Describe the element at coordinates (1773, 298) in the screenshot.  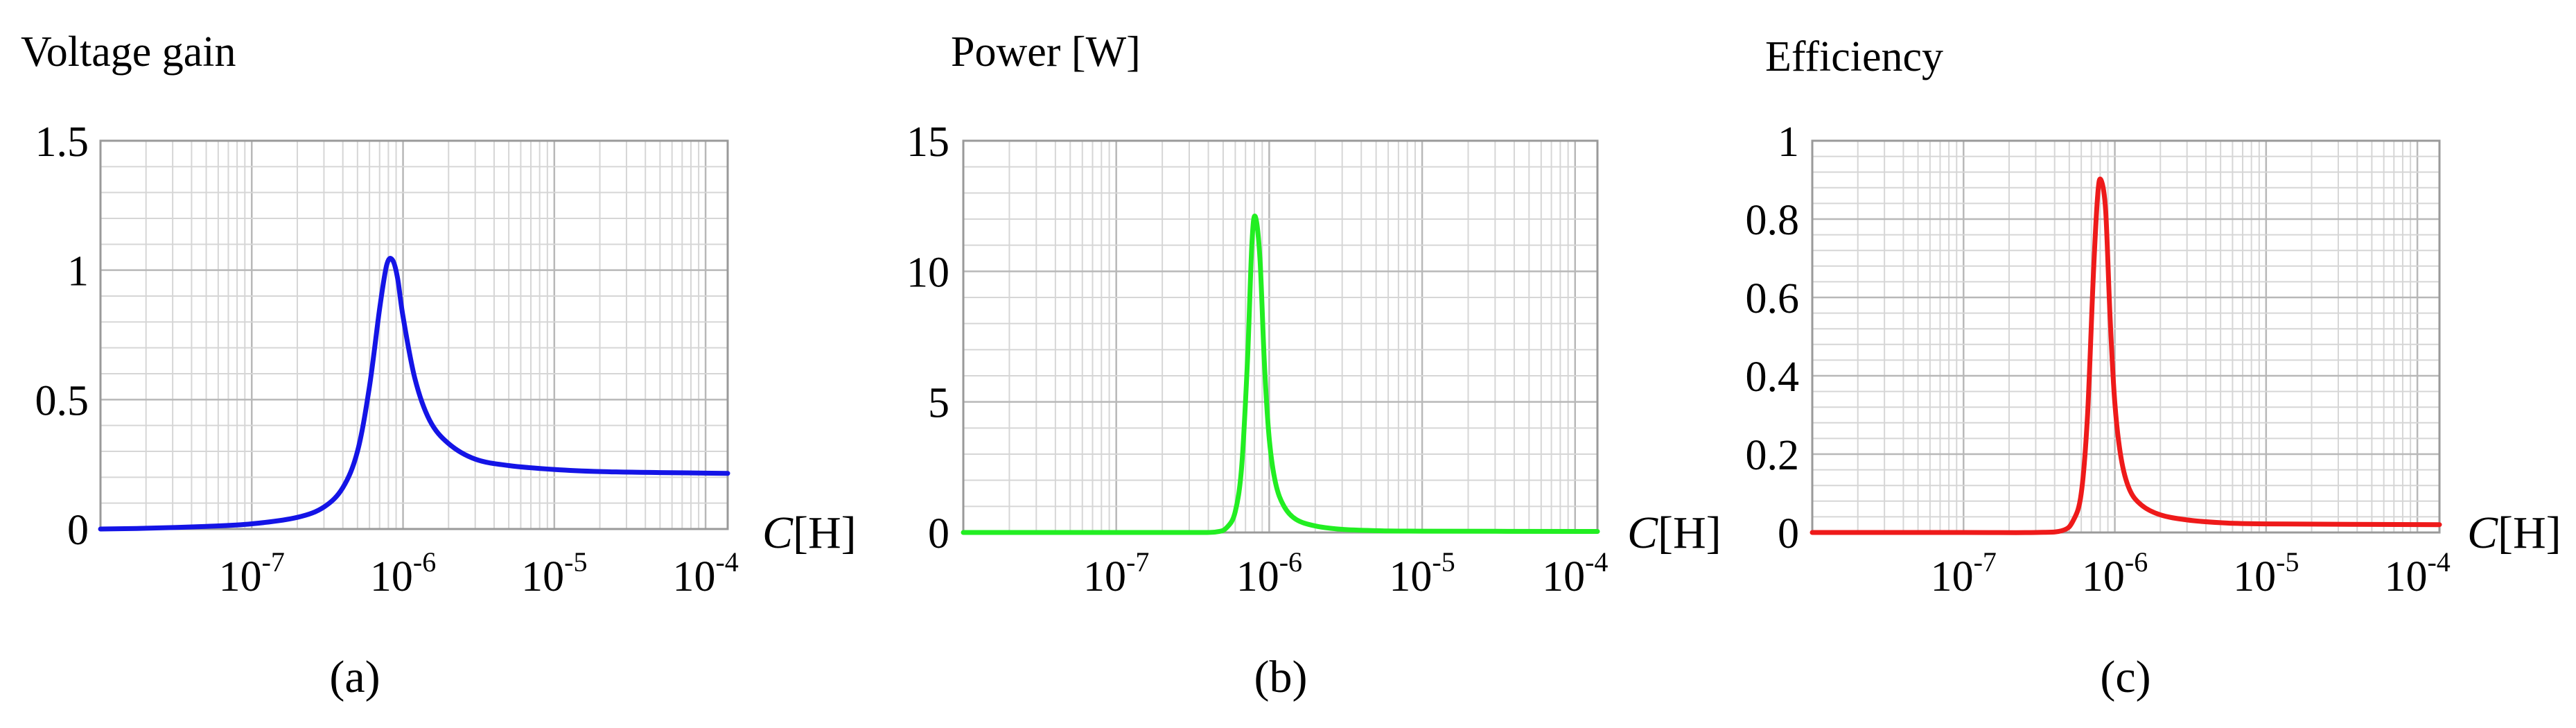
I see `y-tick-label: 0.6` at that location.